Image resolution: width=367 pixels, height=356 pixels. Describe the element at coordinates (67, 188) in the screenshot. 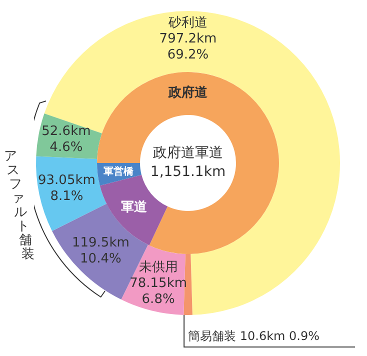

I see `data-label: 93.05km 8.1%` at that location.